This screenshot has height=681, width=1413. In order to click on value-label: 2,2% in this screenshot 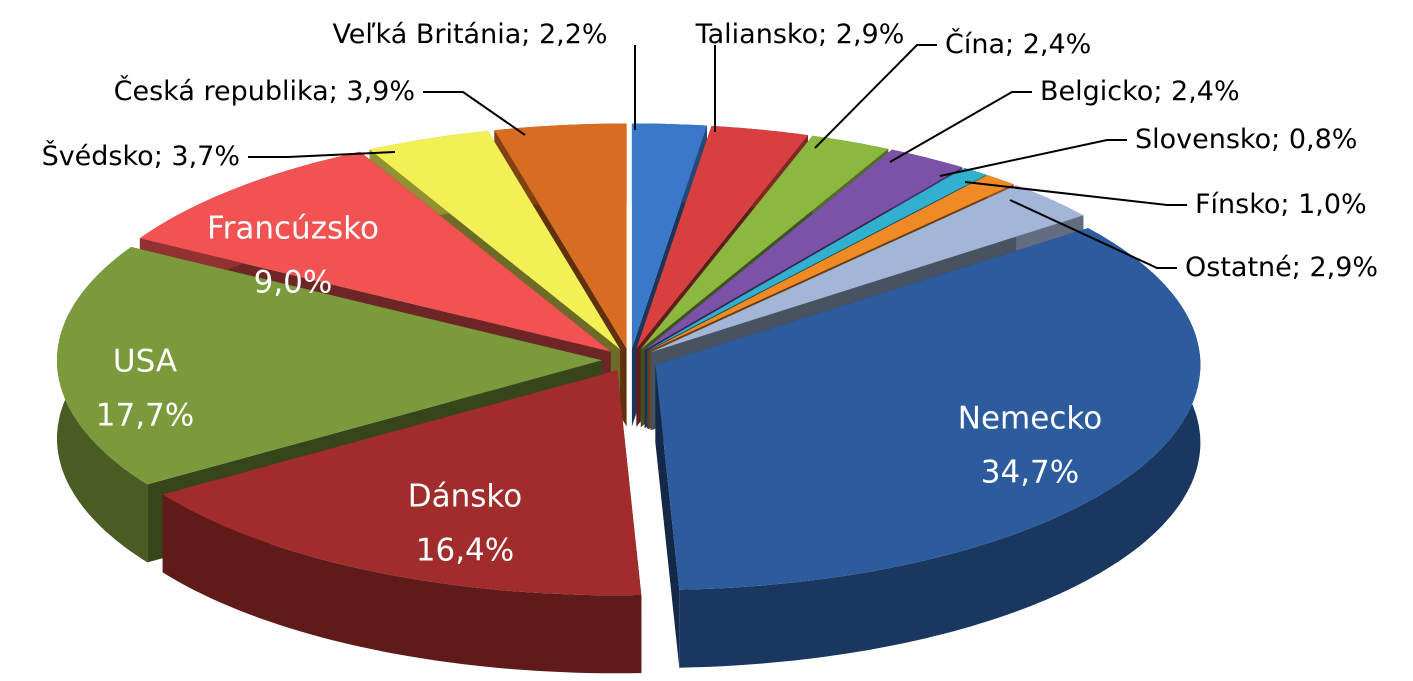, I will do `click(573, 34)`.